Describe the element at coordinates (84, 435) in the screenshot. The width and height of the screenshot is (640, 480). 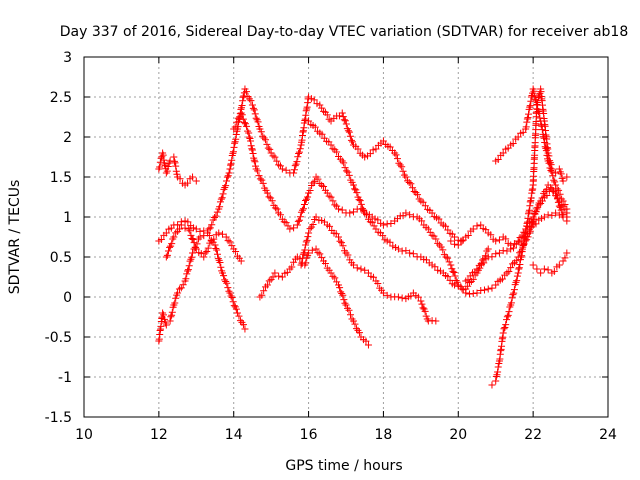
I see `x-tick-label: 10` at that location.